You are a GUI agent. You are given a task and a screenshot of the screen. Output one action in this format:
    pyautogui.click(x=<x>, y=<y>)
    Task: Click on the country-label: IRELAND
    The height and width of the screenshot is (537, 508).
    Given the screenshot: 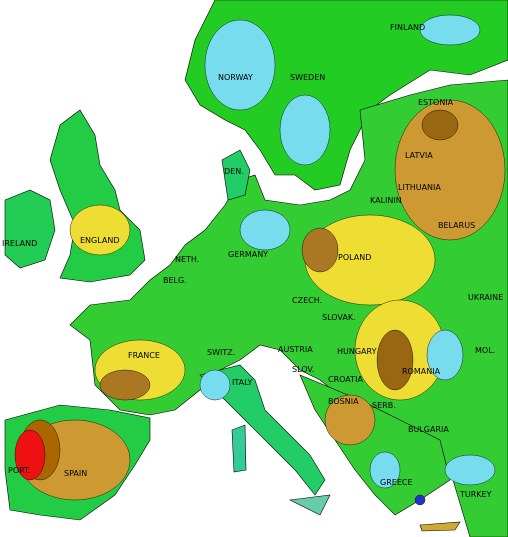 What is the action you would take?
    pyautogui.click(x=19, y=243)
    